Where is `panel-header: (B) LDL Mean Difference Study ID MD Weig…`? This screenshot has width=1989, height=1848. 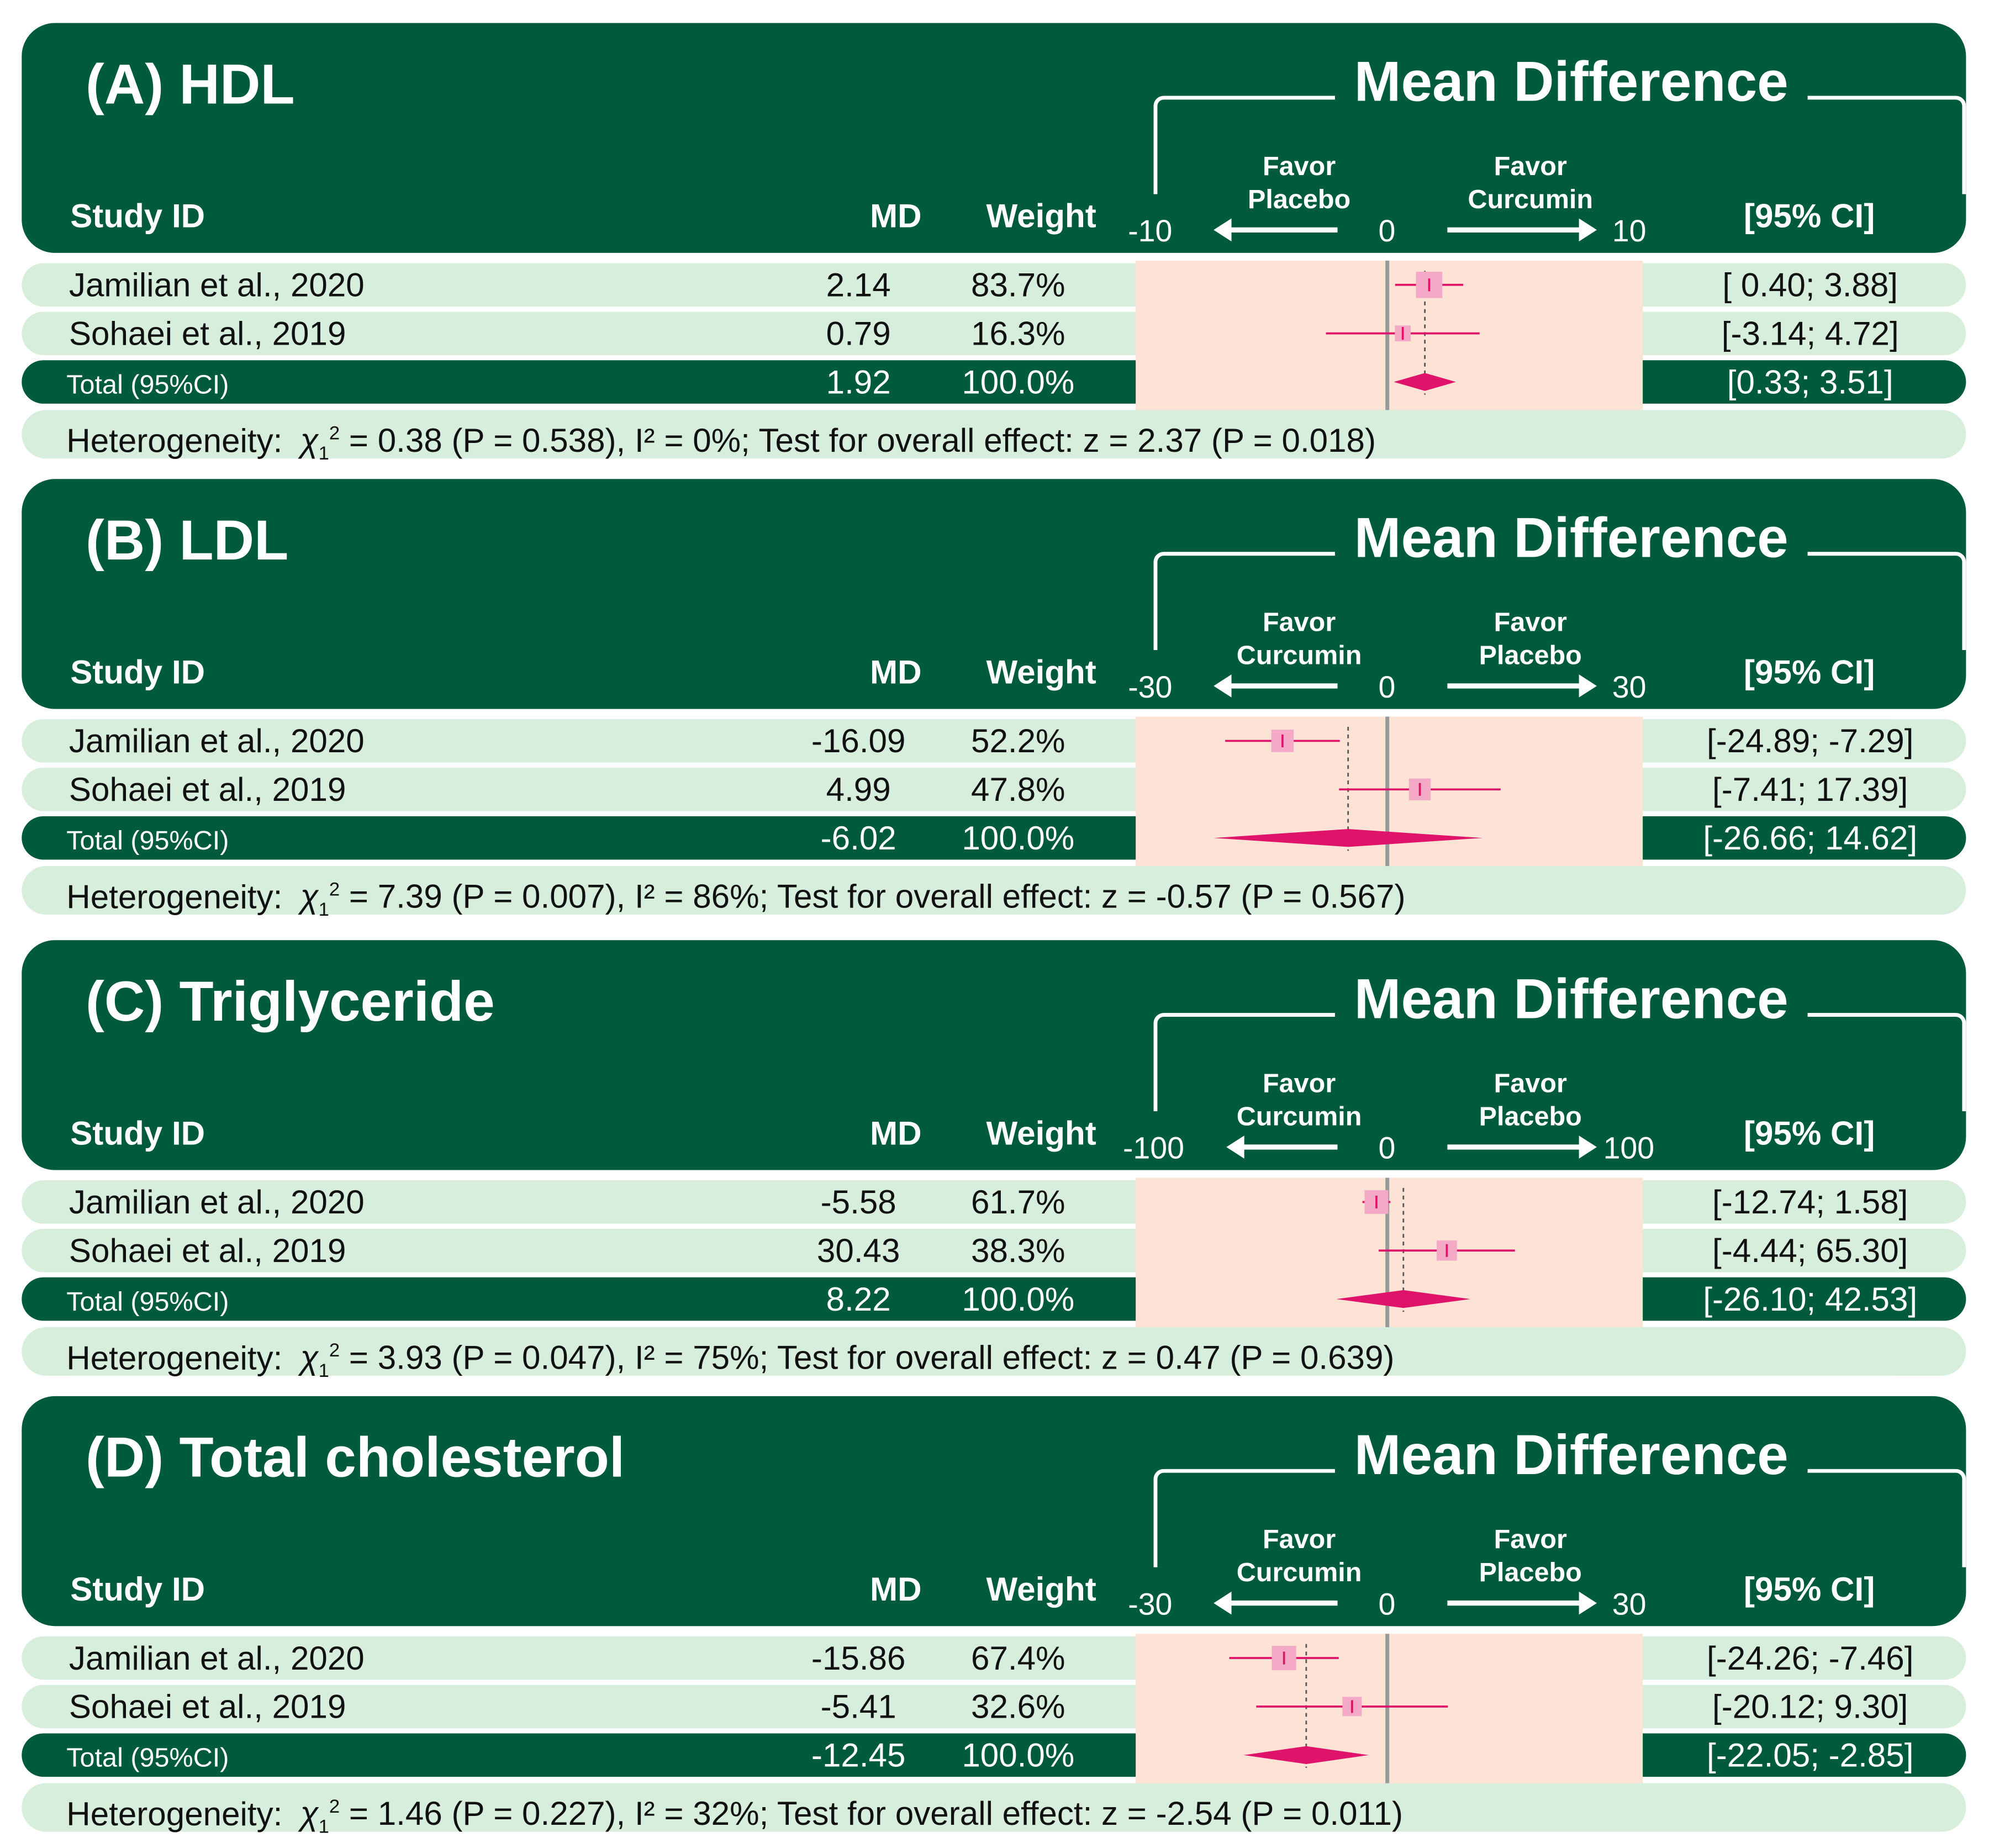 panel-header: (B) LDL Mean Difference Study ID MD Weig… is located at coordinates (994, 594).